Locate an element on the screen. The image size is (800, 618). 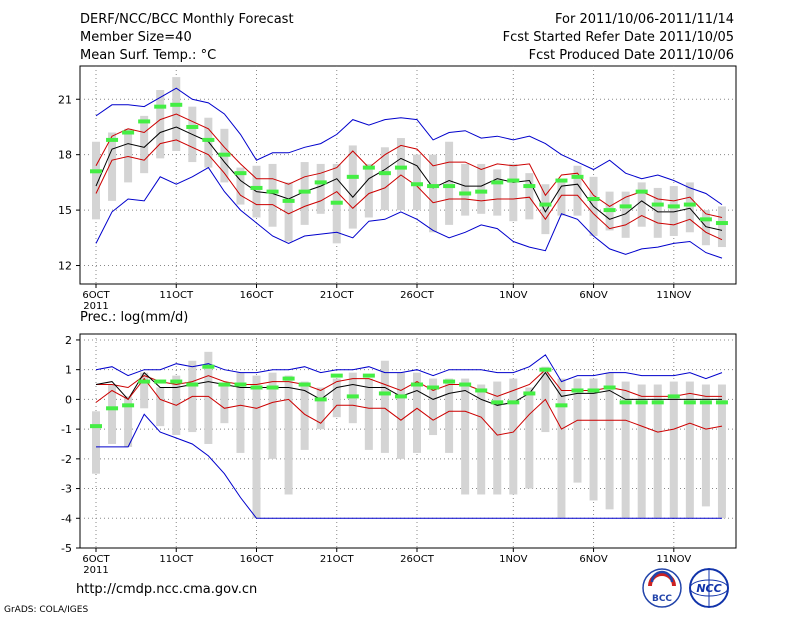
temp-ytick-label: 12 is located at coordinates (65, 266).